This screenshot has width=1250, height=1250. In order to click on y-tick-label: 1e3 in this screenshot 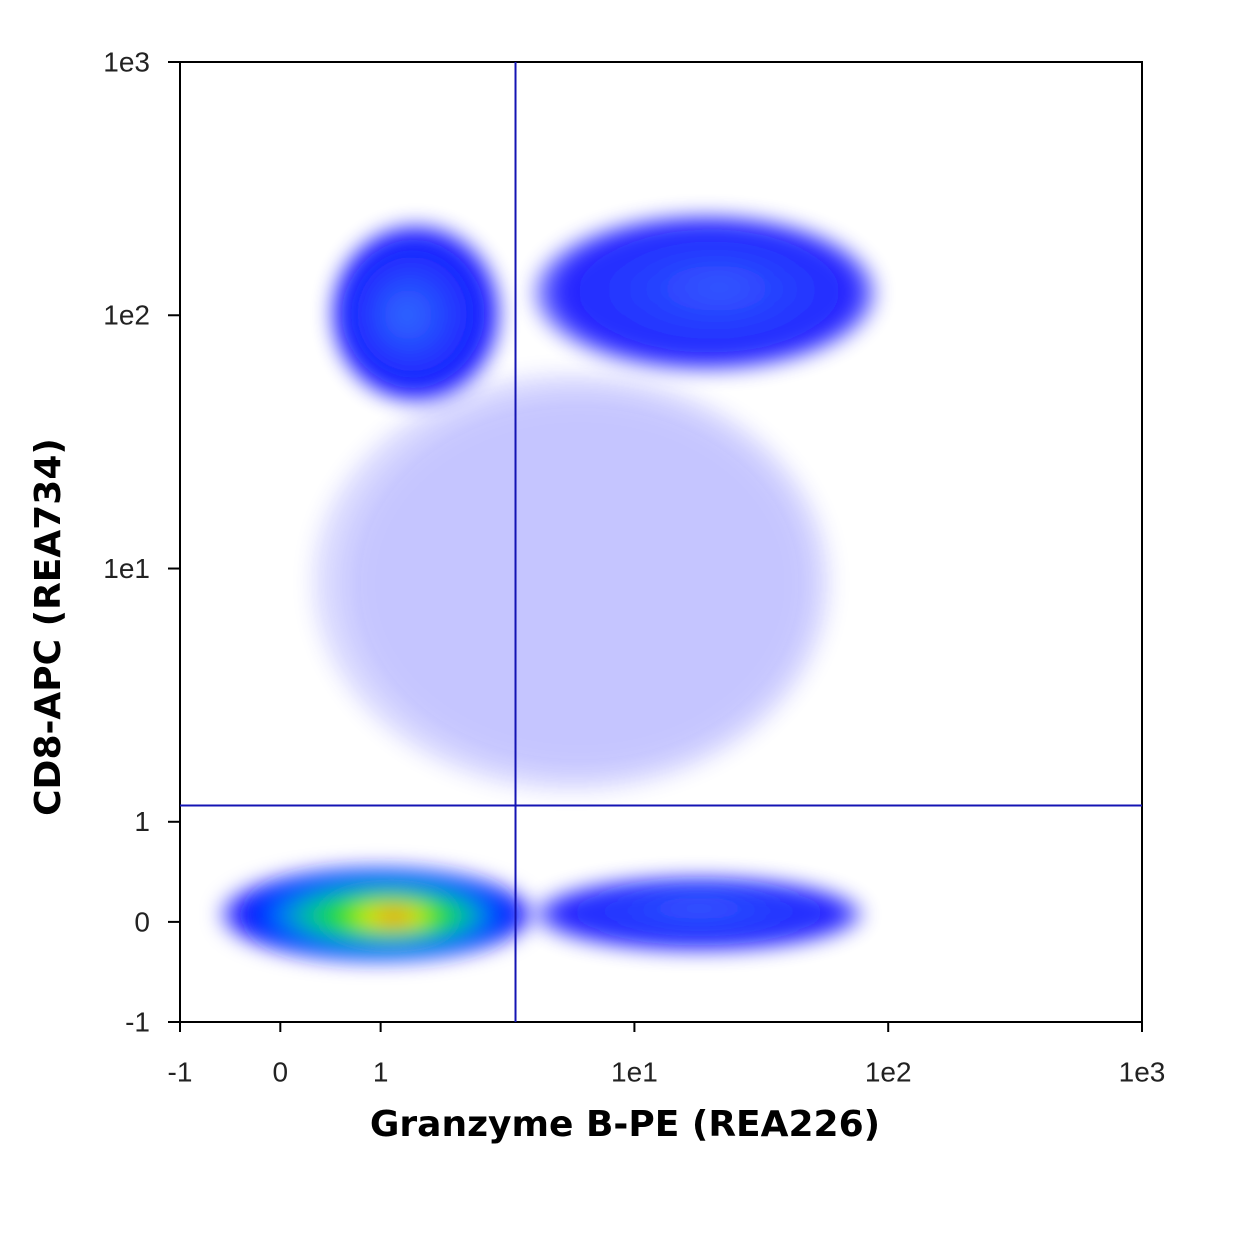, I will do `click(126, 61)`.